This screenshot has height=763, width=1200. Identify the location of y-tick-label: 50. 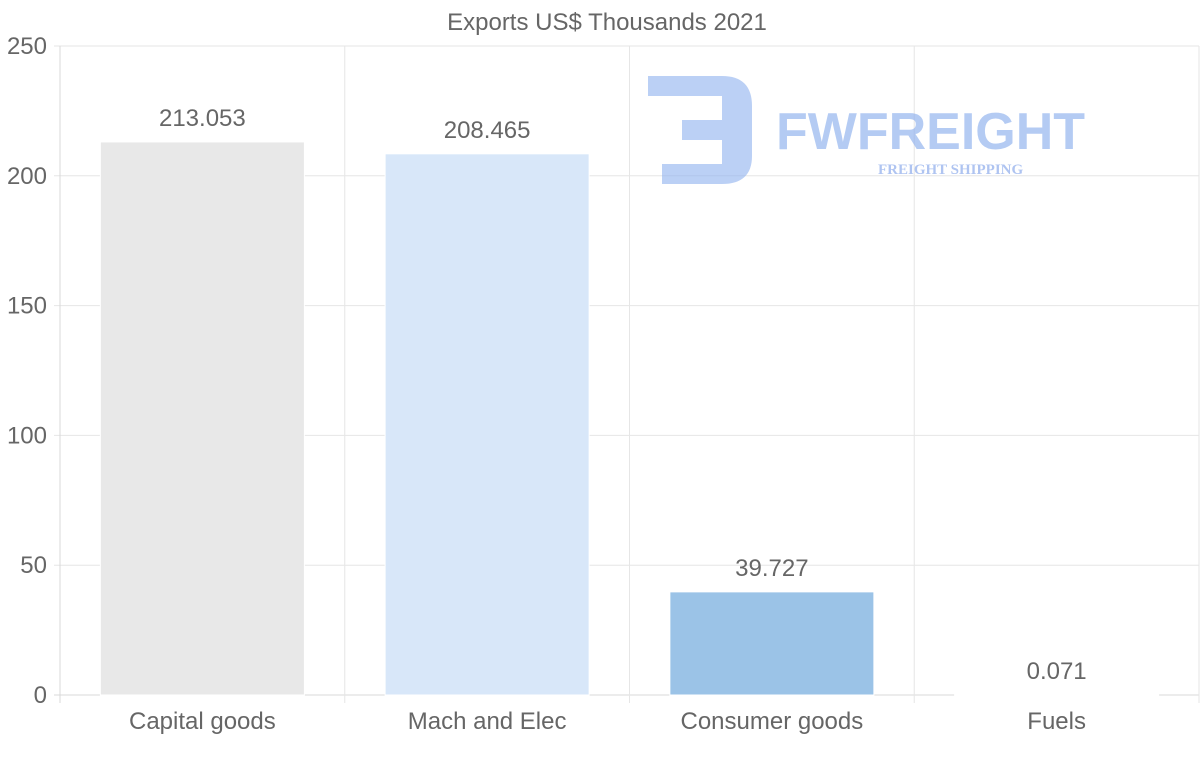
(33, 565).